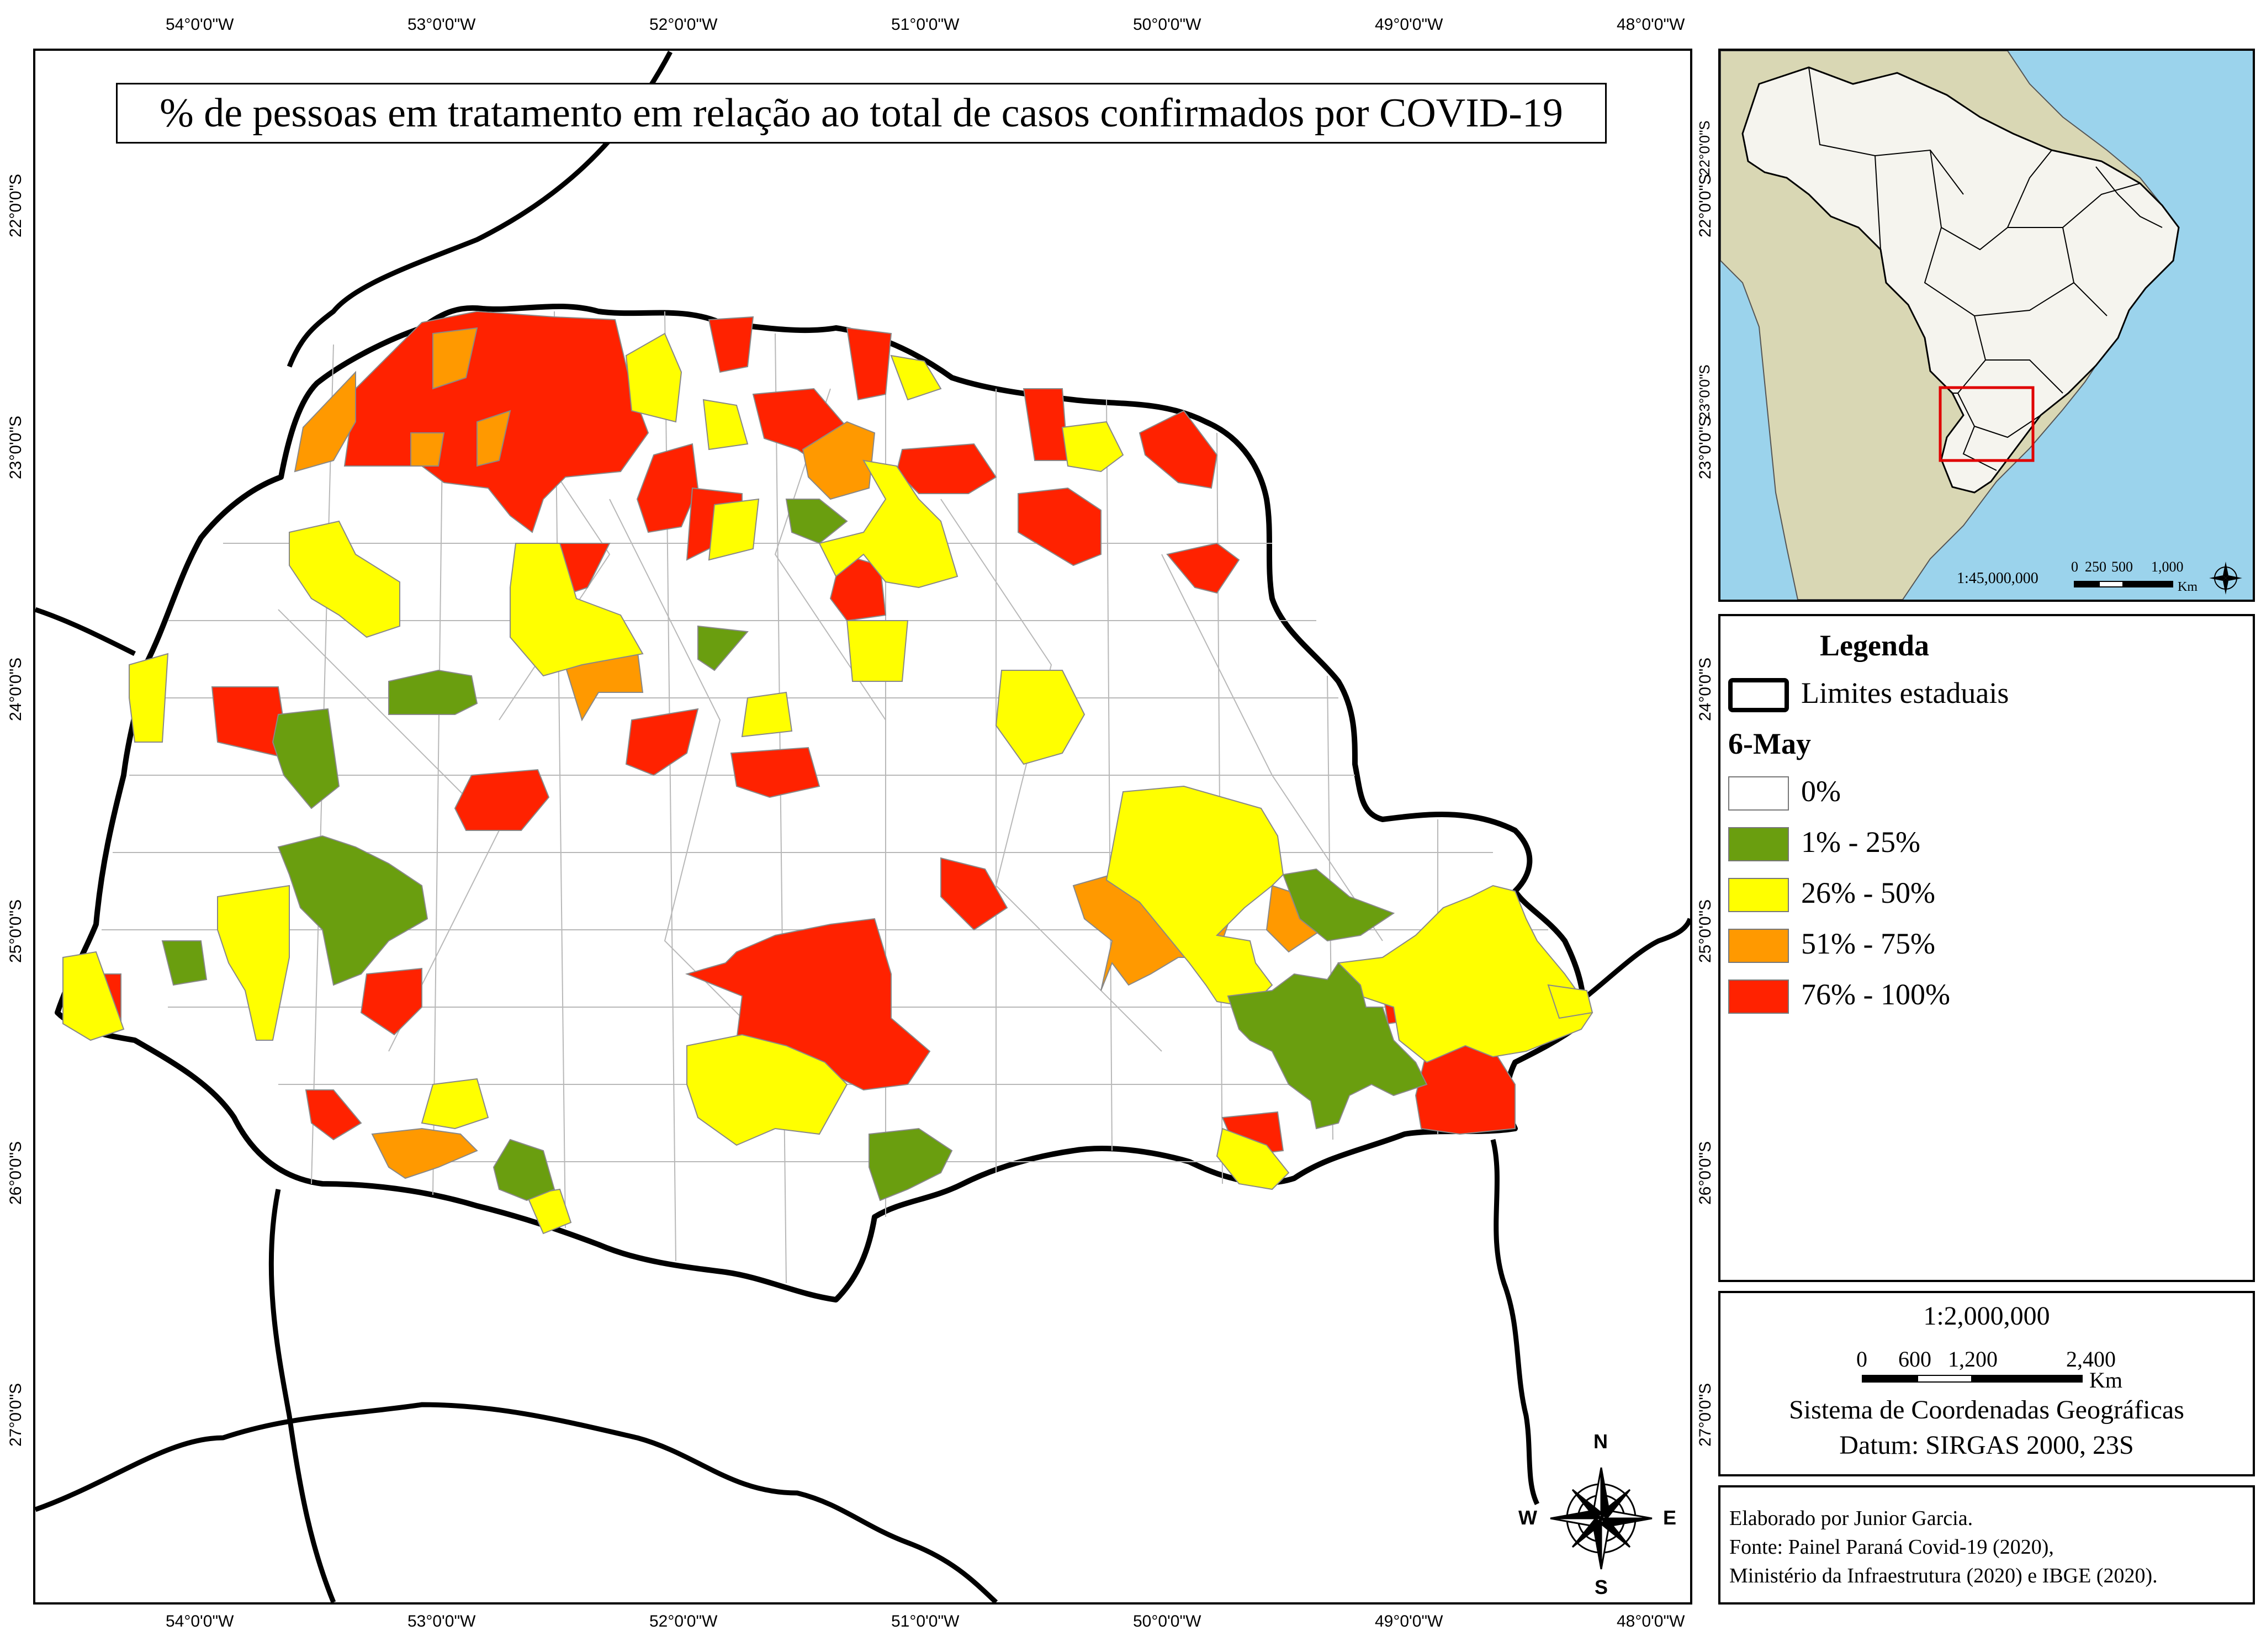 This screenshot has width=2261, height=1652. I want to click on inset-scale-label-1000: 1,000, so click(2167, 567).